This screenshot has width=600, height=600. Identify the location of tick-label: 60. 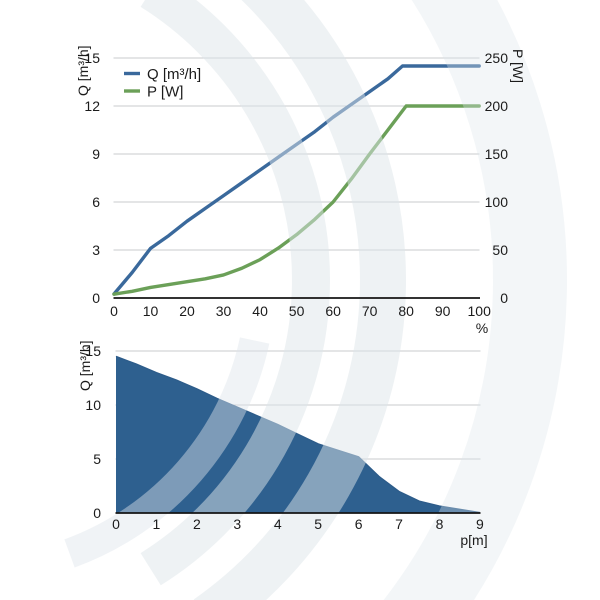
(333, 311).